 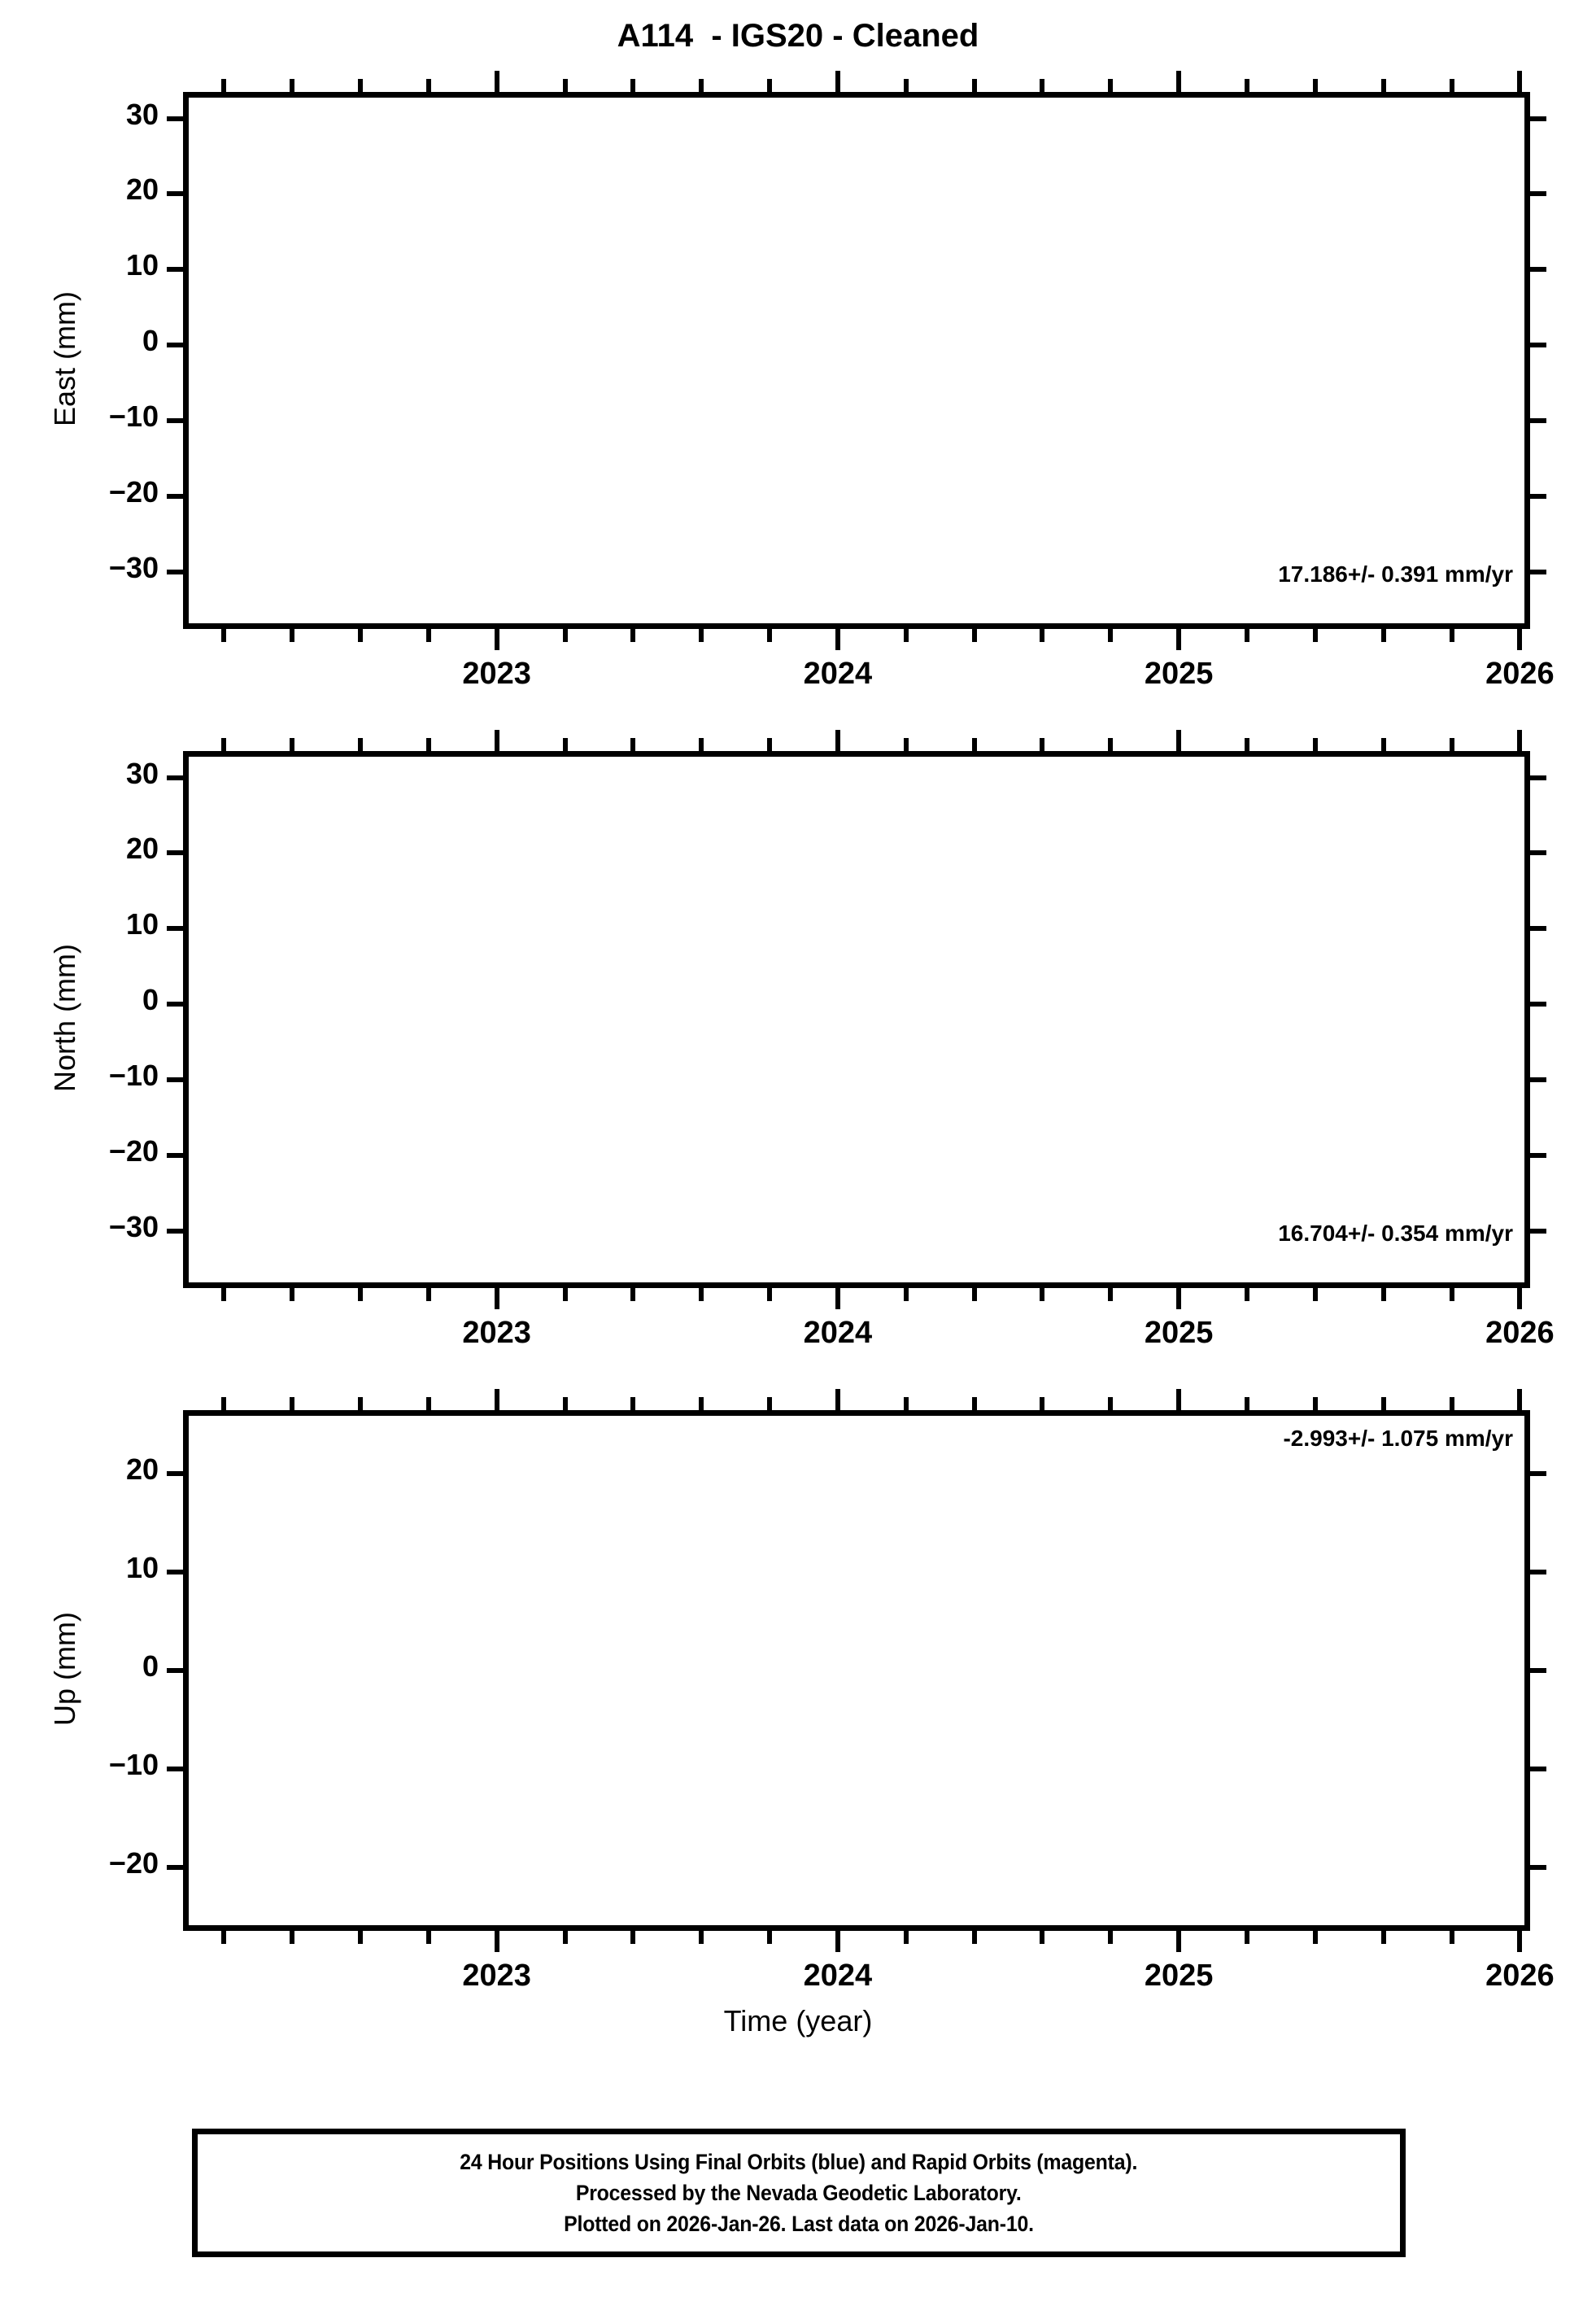 I want to click on east-rate-annotation: 17.186+/- 0.391 mm/yr, so click(x=1395, y=574).